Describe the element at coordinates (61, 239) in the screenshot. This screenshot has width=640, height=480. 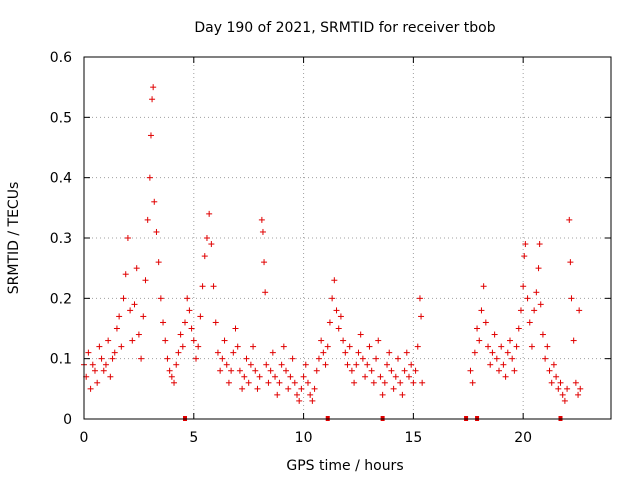
I see `y-tick-label: 0.3` at that location.